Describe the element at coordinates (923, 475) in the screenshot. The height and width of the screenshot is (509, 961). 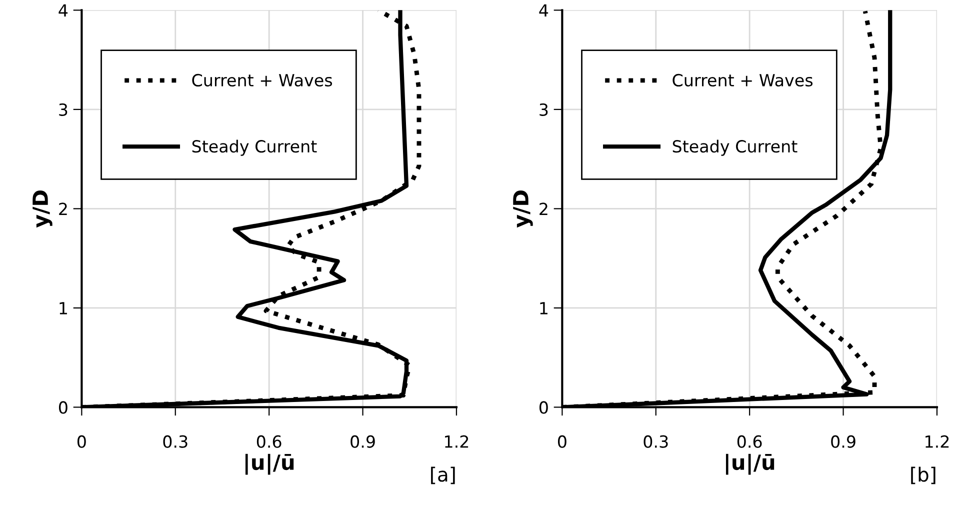
I see `text: [b]` at that location.